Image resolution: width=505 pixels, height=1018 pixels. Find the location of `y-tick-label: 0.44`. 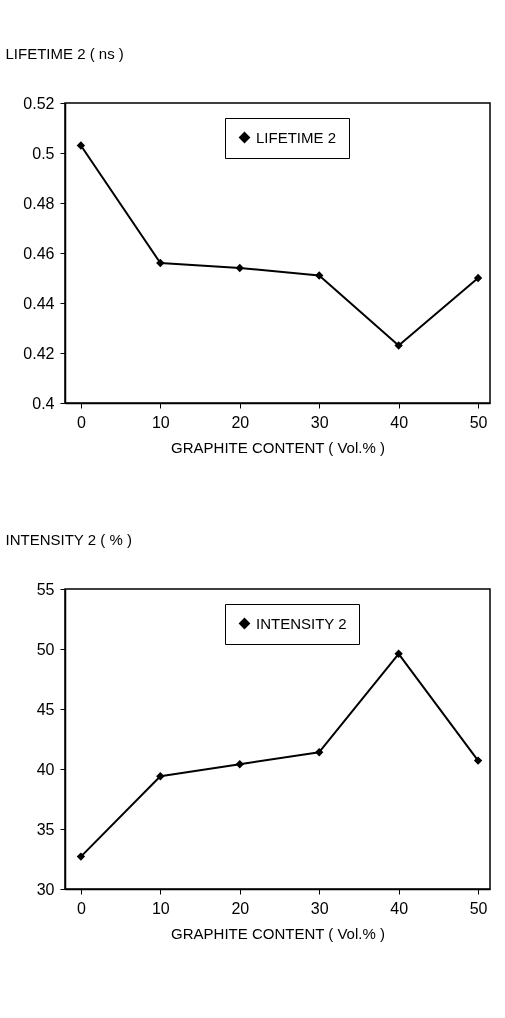

y-tick-label: 0.44 is located at coordinates (39, 303).